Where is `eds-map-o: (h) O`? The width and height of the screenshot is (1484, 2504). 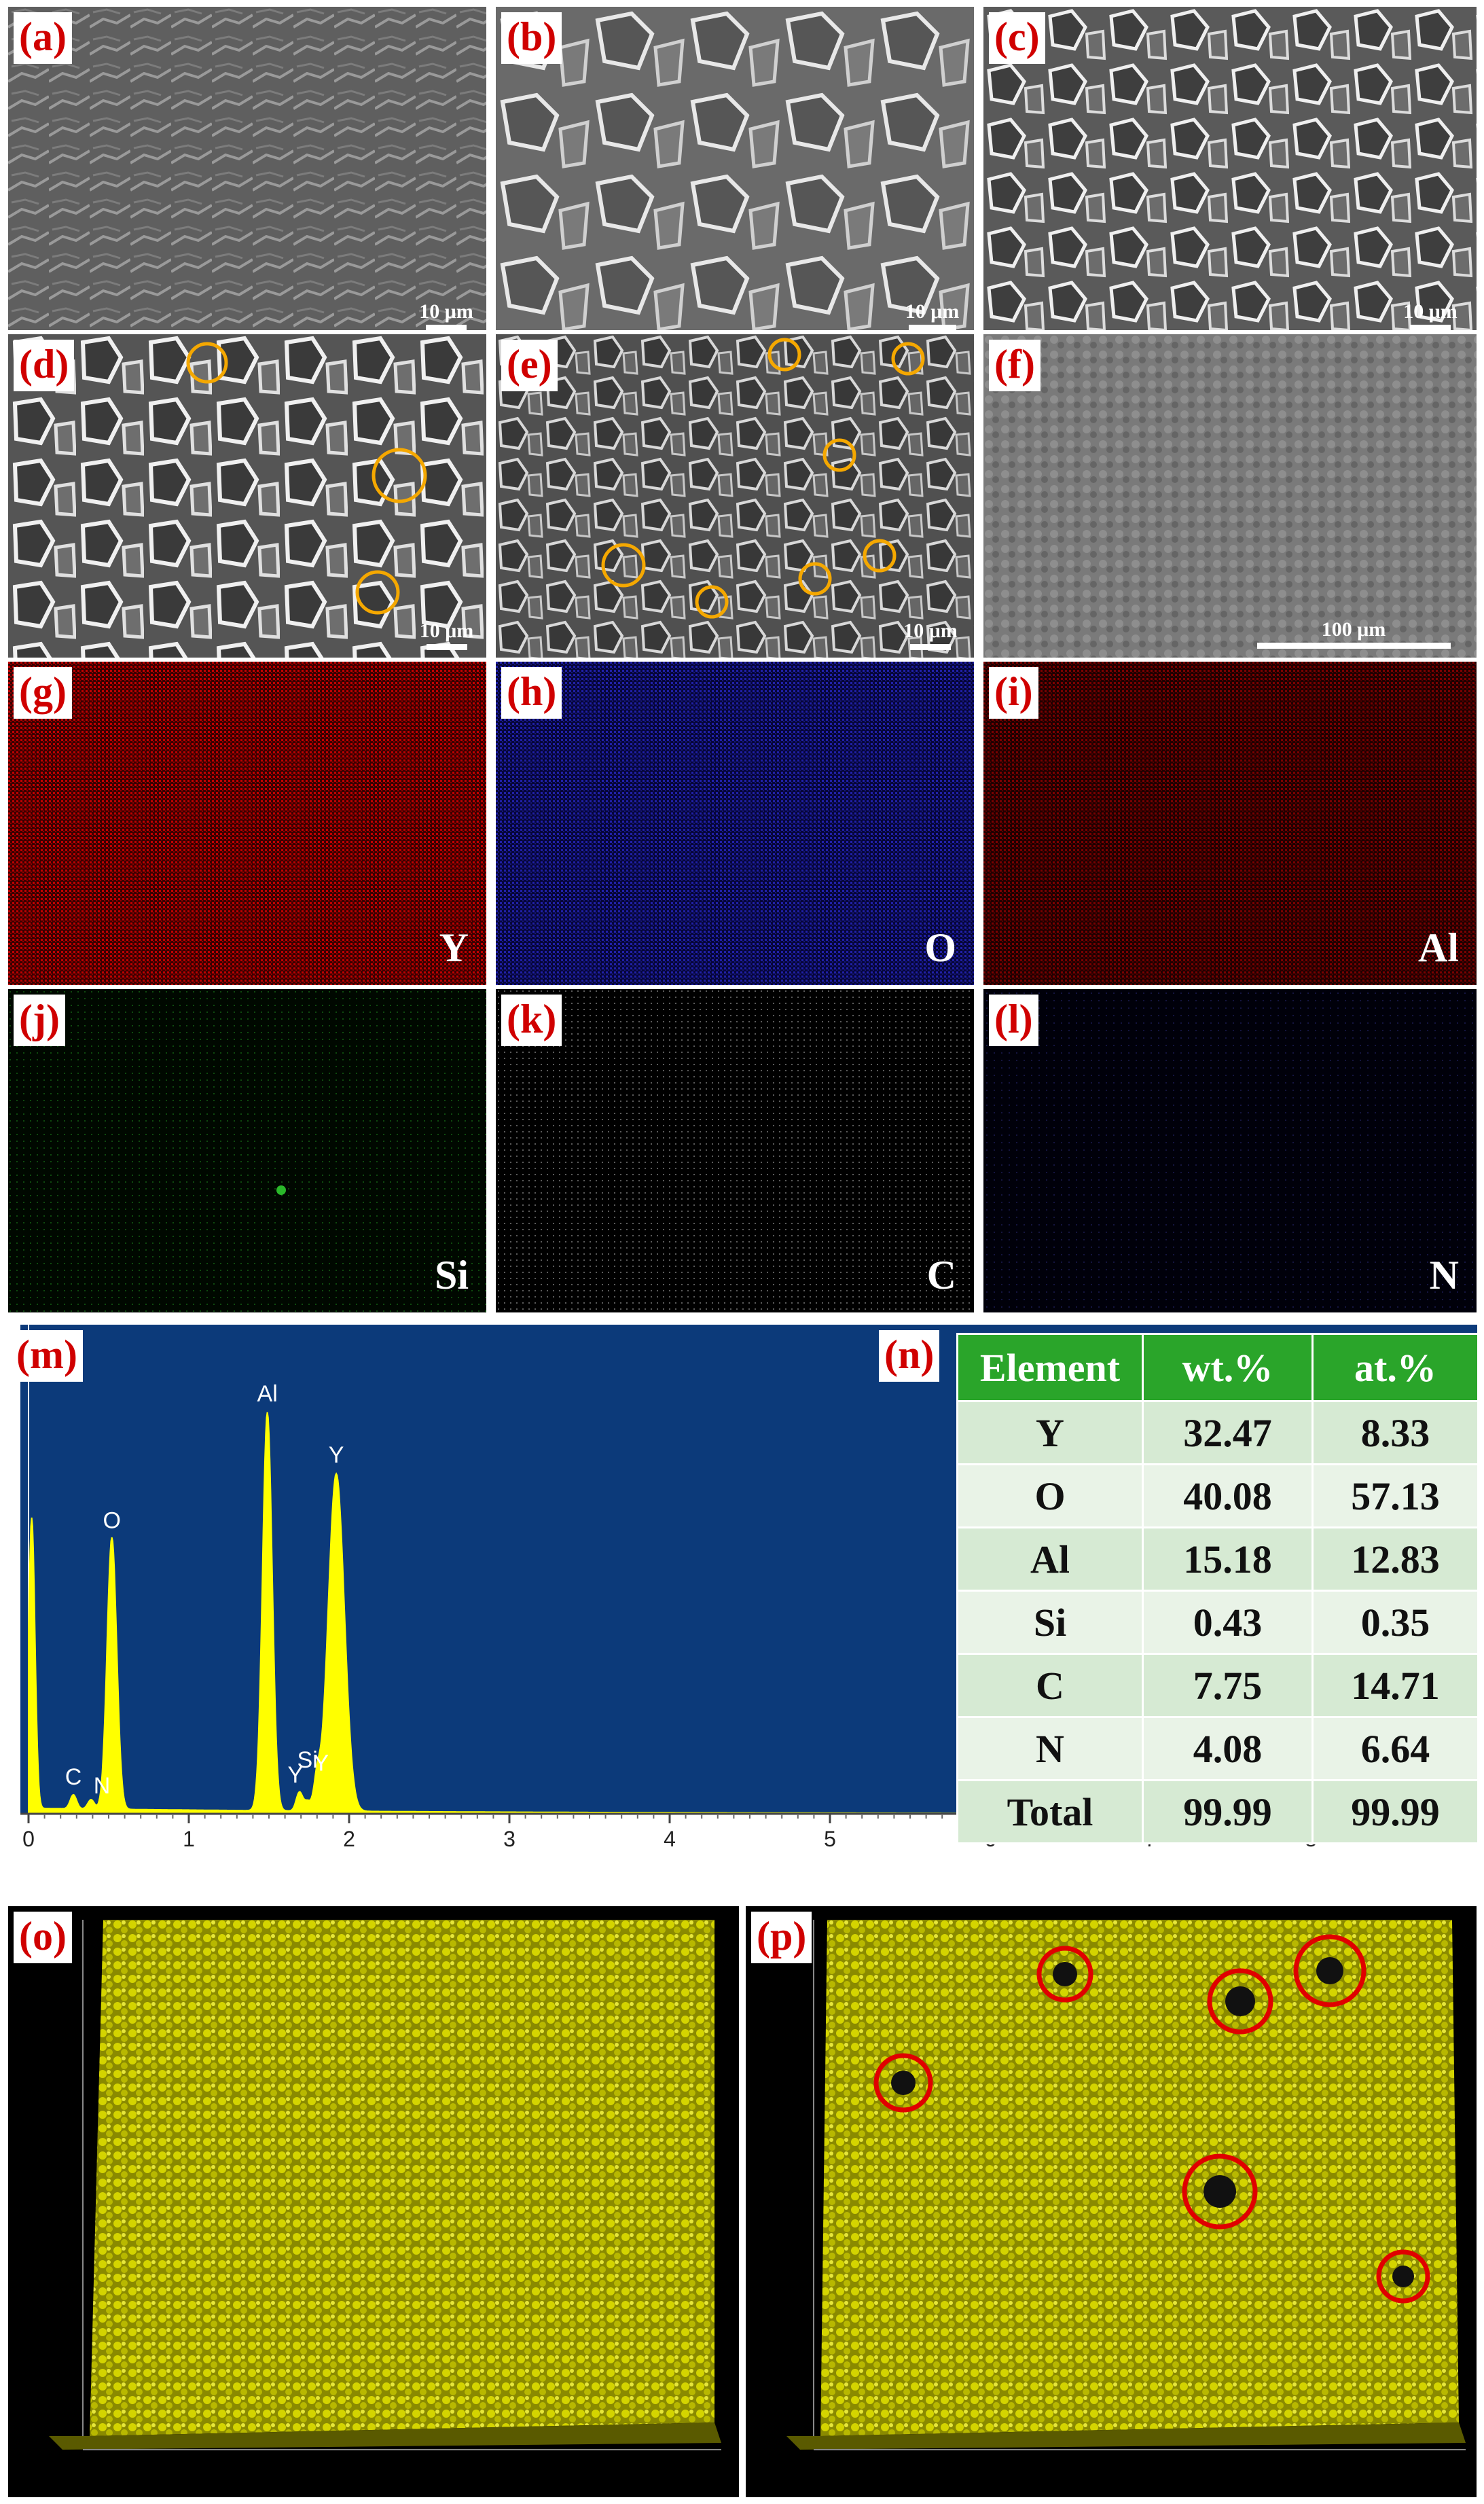 eds-map-o: (h) O is located at coordinates (735, 823).